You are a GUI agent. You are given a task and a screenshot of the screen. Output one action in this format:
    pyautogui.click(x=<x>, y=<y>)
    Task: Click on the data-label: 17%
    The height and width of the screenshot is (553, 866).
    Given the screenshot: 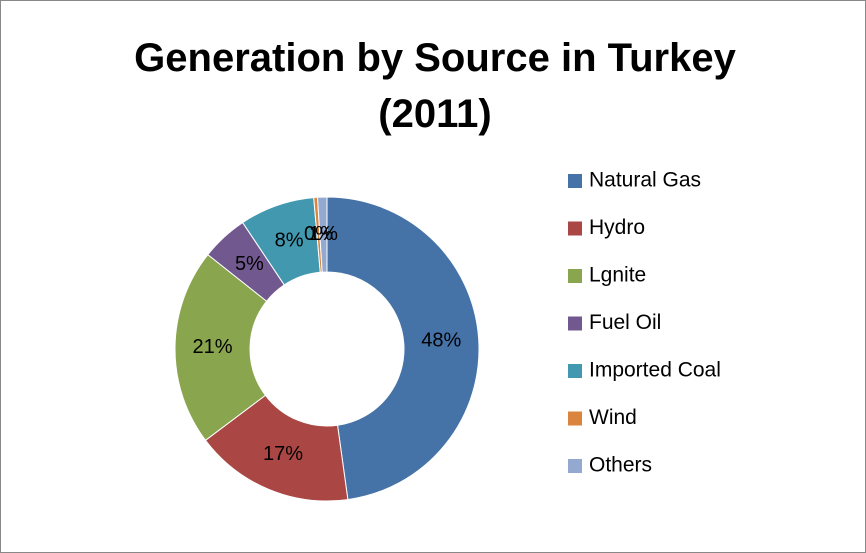 What is the action you would take?
    pyautogui.click(x=283, y=454)
    